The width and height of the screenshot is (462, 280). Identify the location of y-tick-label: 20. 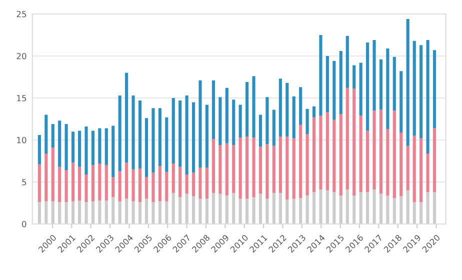
(21, 56).